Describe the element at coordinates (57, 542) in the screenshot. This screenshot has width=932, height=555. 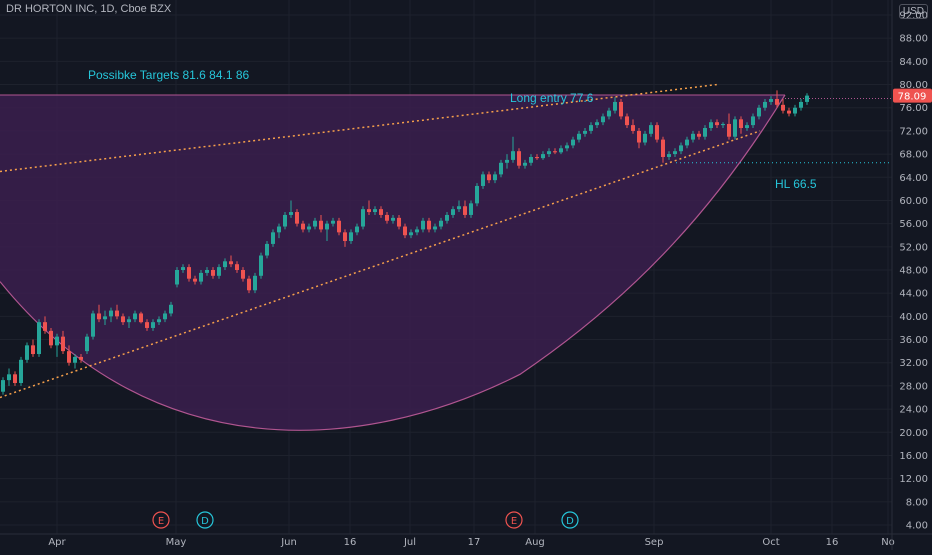
I see `x-tick-label: Apr` at that location.